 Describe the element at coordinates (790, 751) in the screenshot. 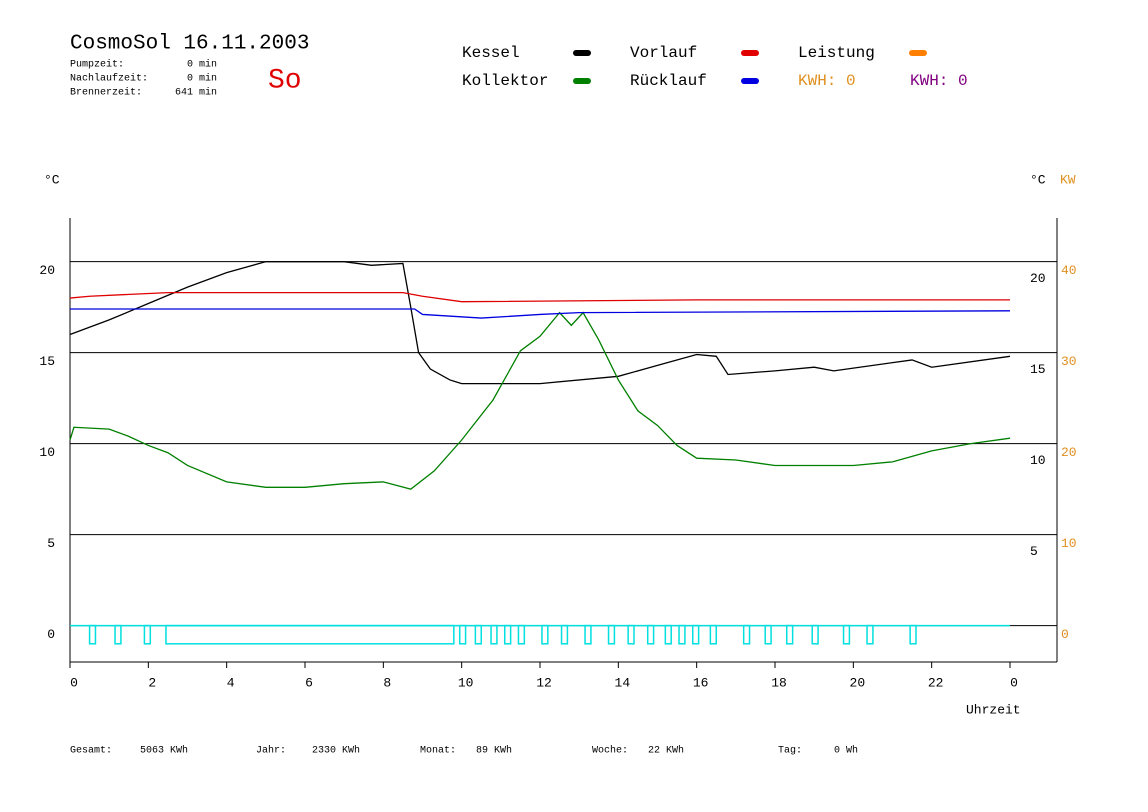

I see `total-label: Tag:` at that location.